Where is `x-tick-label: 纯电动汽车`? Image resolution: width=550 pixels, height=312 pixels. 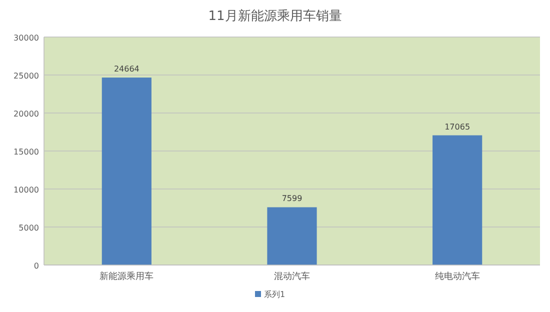
x-tick-label: 纯电动汽车 is located at coordinates (457, 276).